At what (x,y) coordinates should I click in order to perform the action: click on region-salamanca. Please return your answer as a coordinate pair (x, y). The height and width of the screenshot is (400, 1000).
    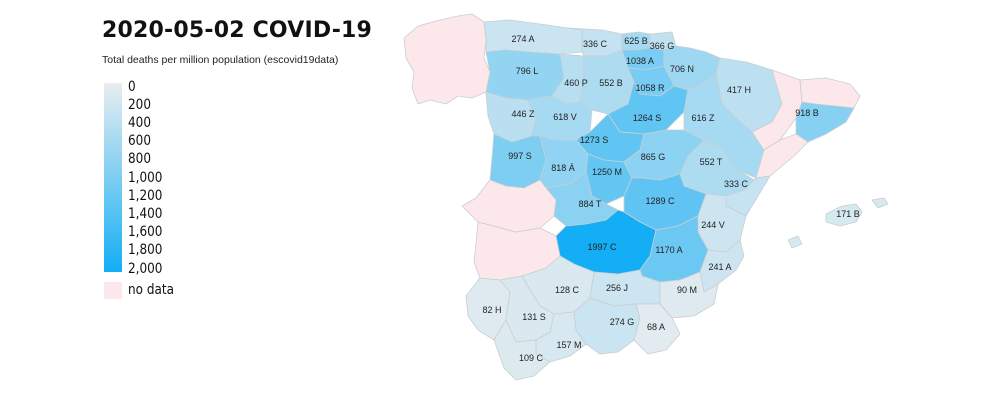
    Looking at the image, I should click on (518, 161).